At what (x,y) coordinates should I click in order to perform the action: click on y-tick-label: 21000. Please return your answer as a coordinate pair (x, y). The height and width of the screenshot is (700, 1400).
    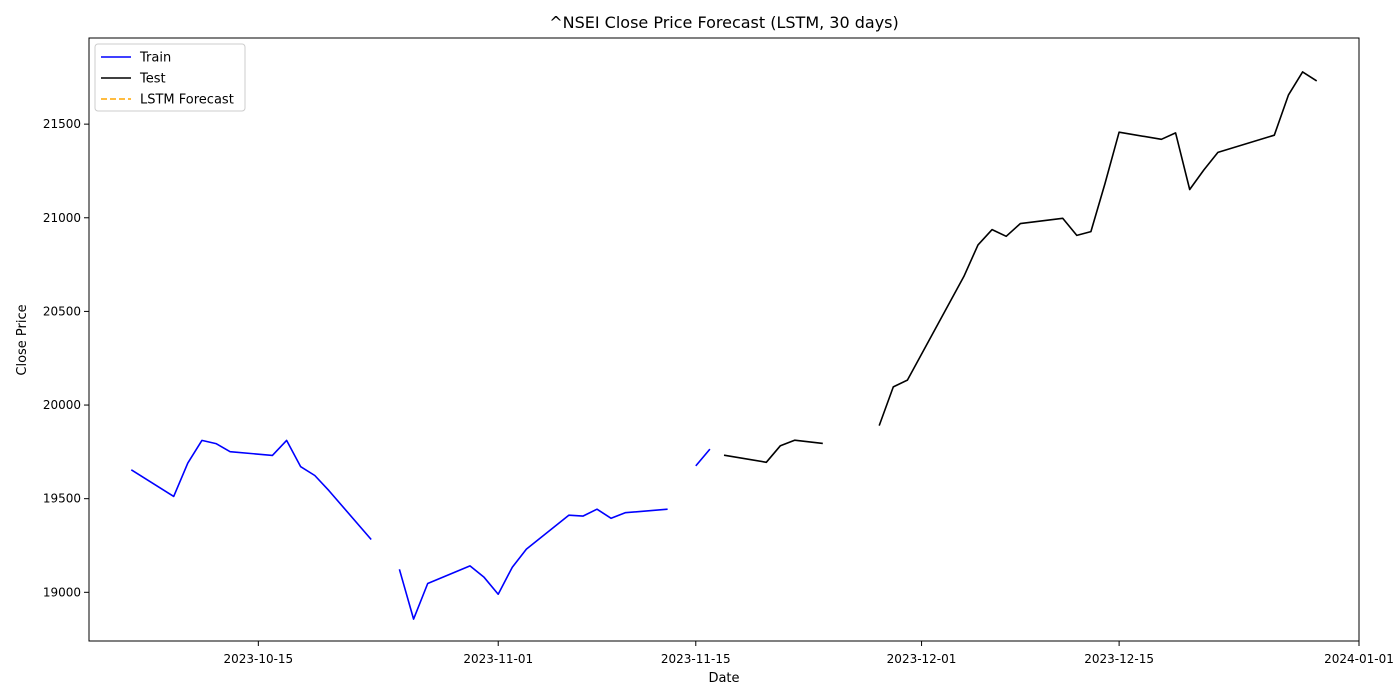
    Looking at the image, I should click on (62, 218).